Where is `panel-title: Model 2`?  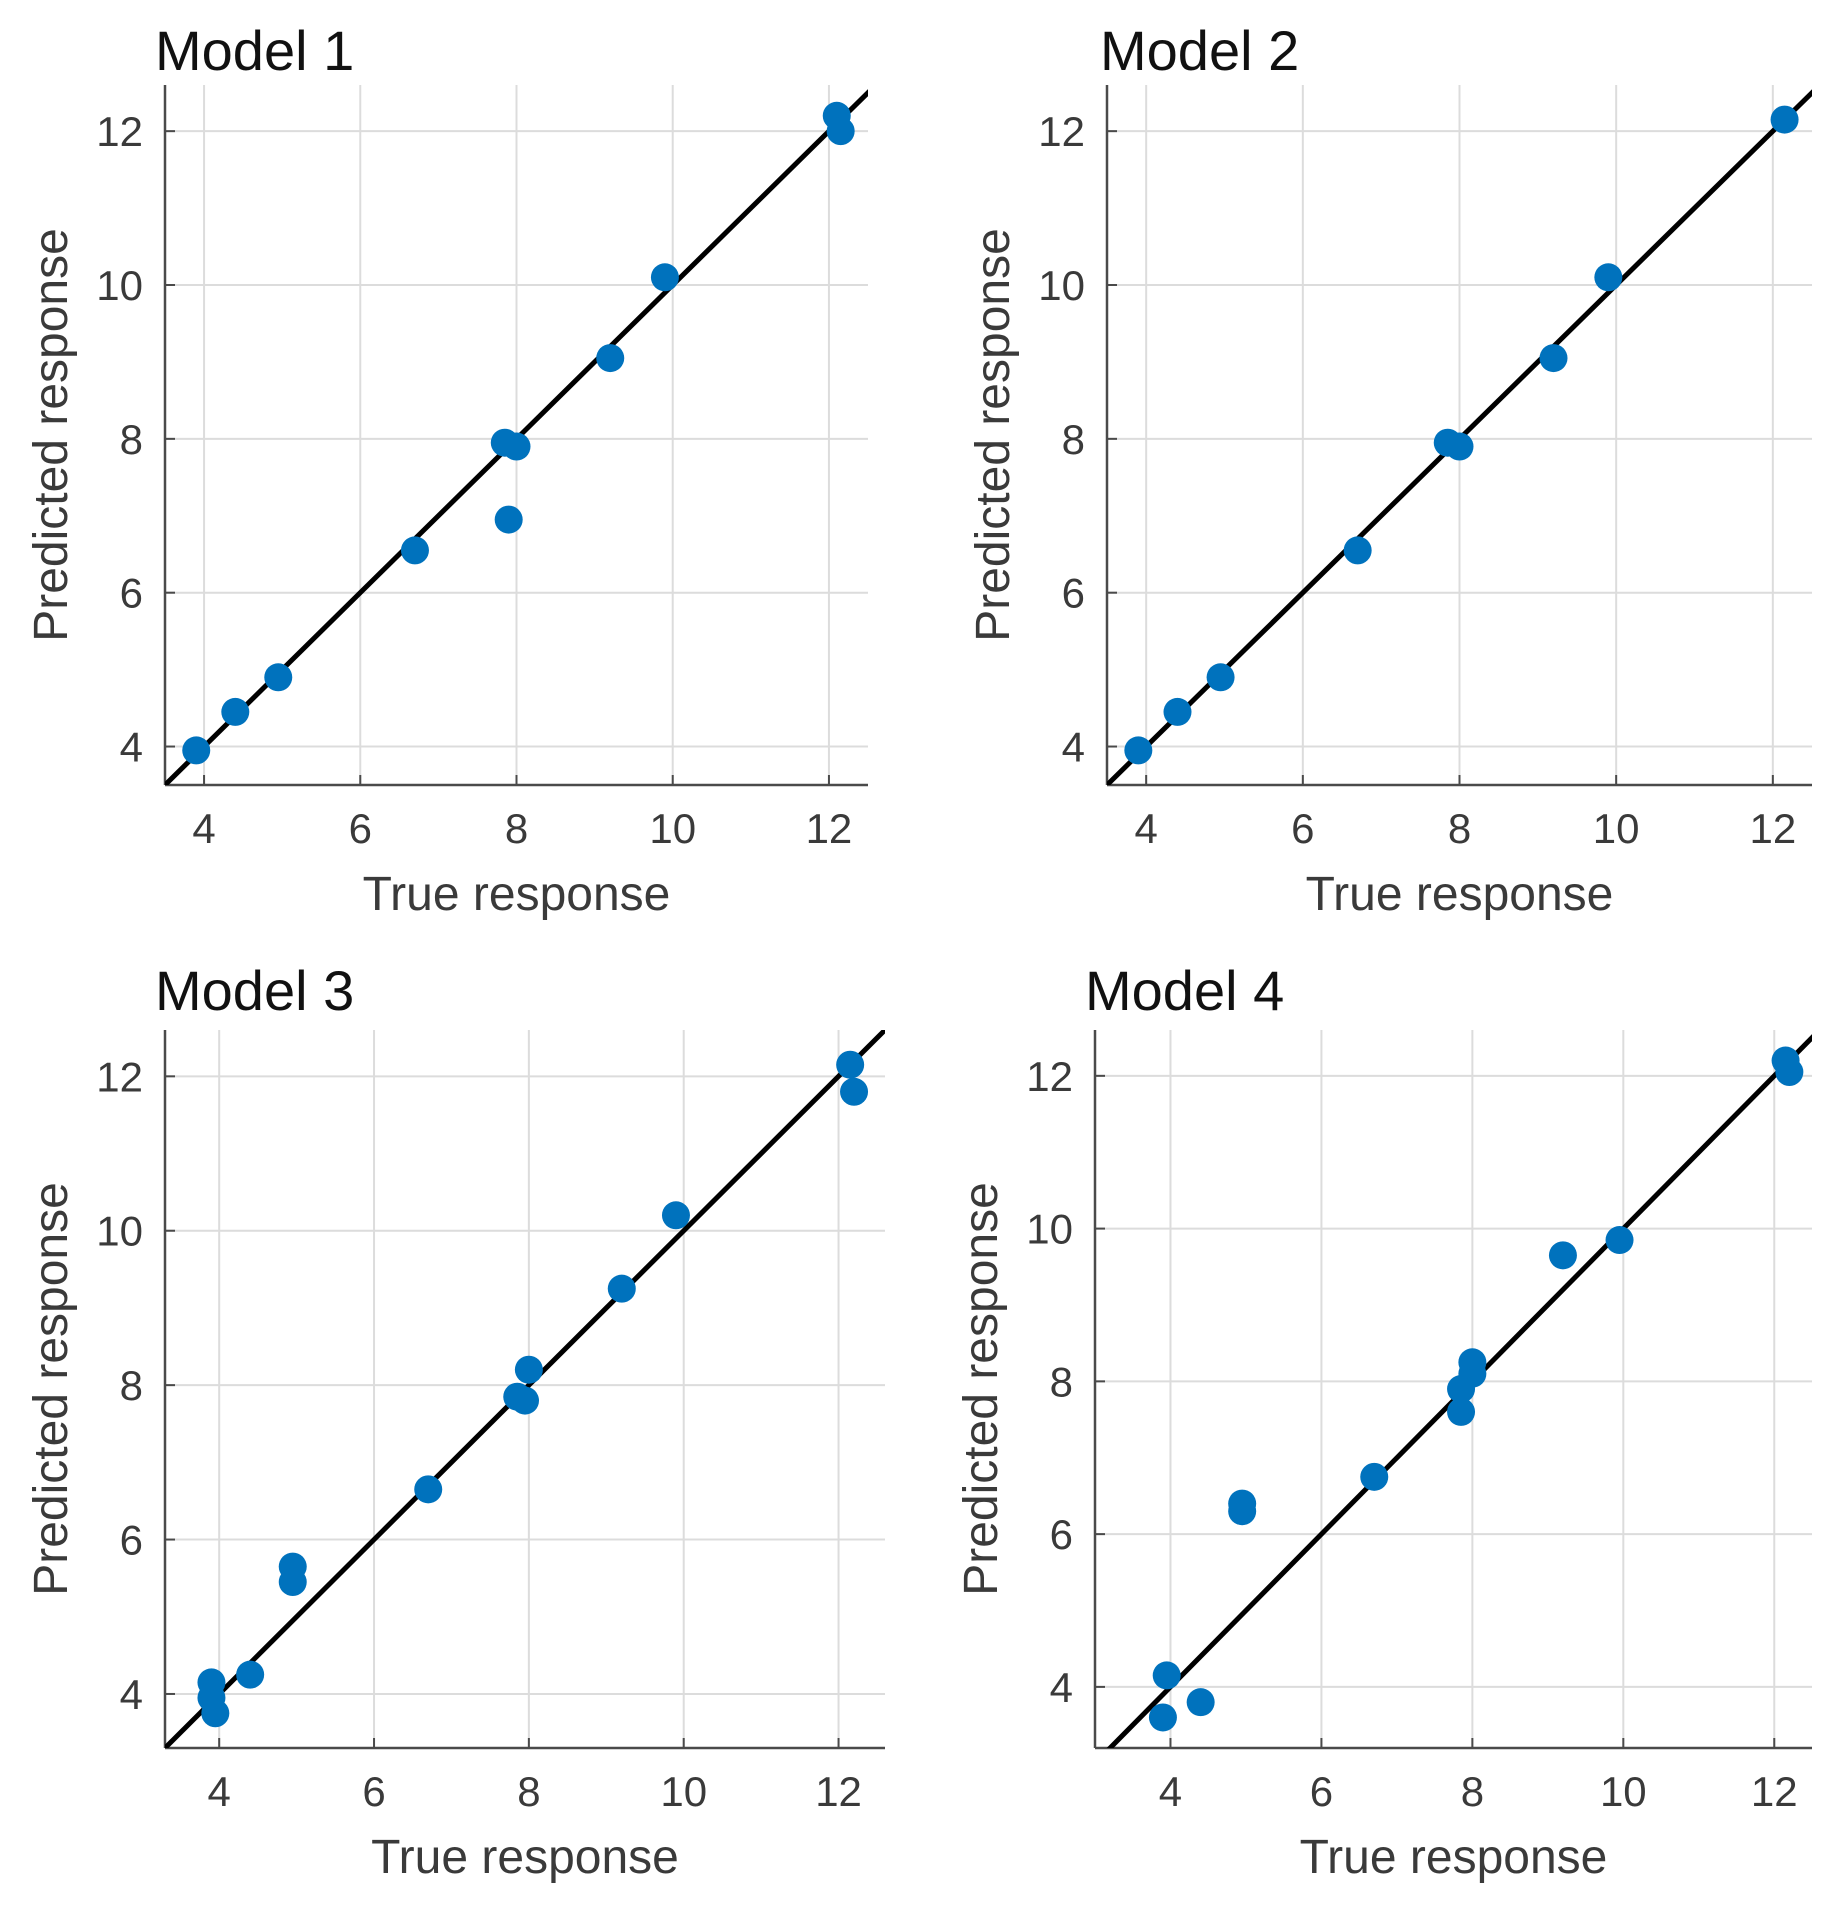 panel-title: Model 2 is located at coordinates (1199, 50).